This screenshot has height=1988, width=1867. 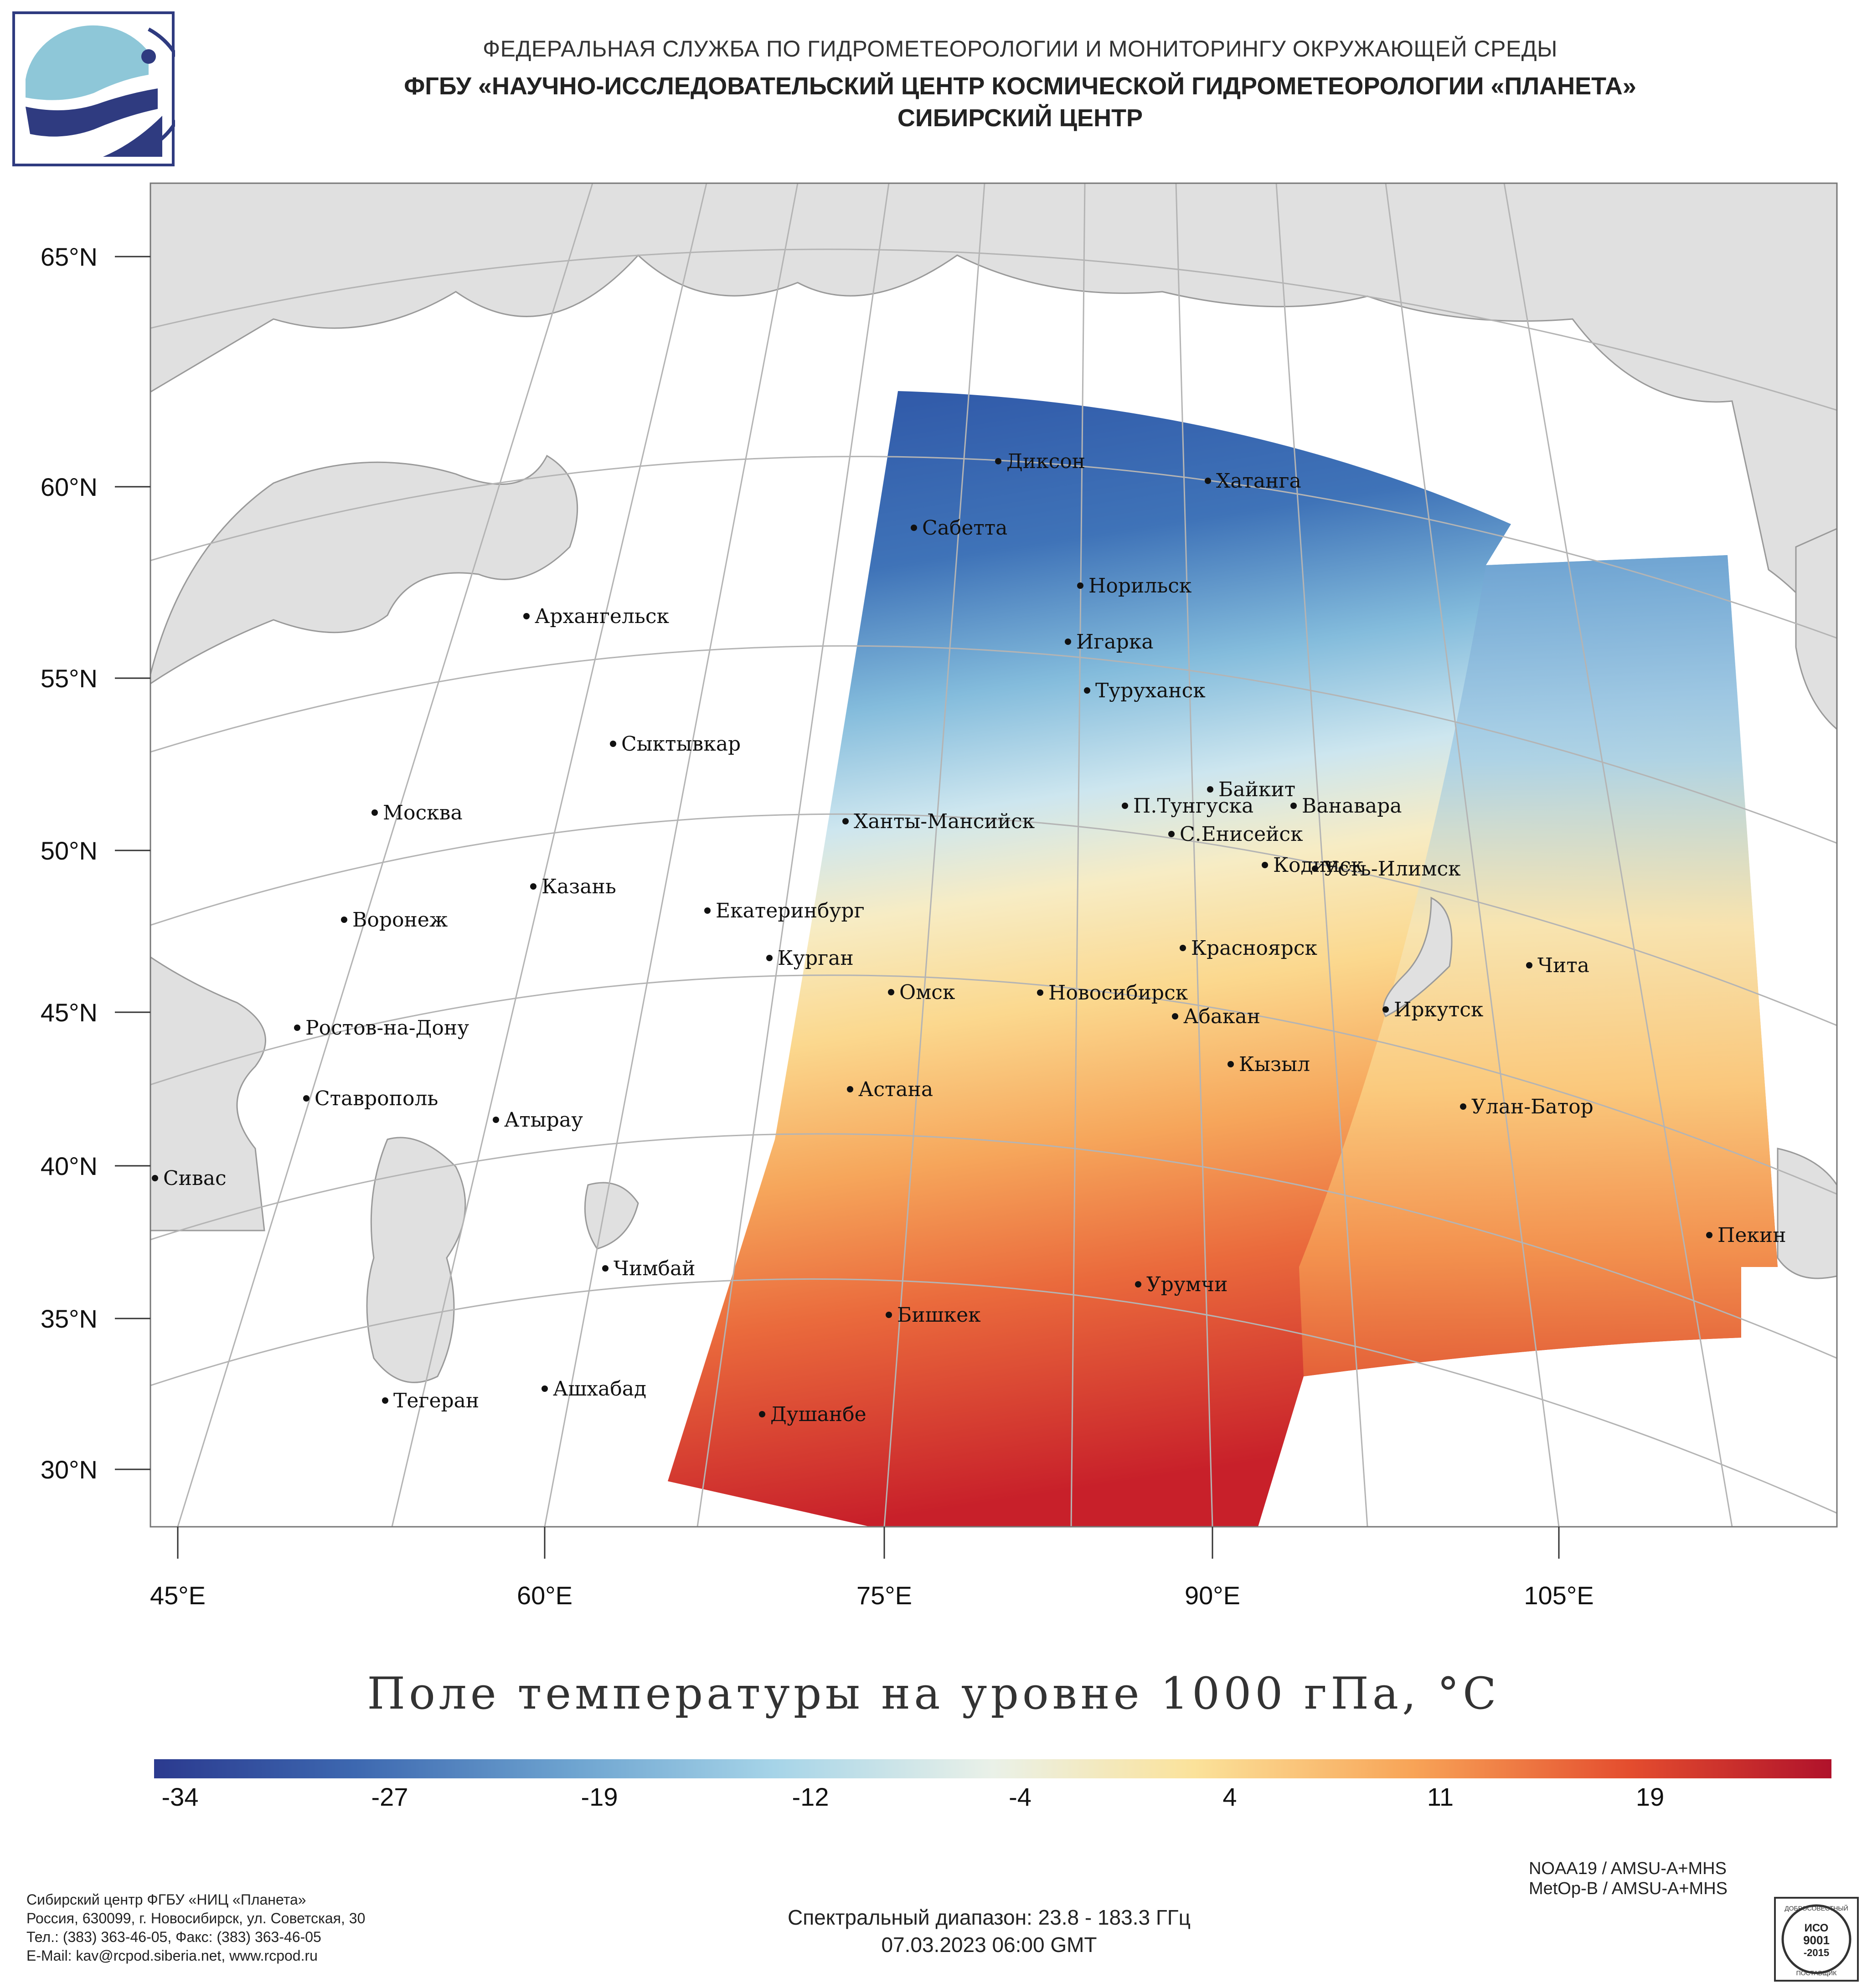 I want to click on city-label: Кодинск, so click(x=1318, y=866).